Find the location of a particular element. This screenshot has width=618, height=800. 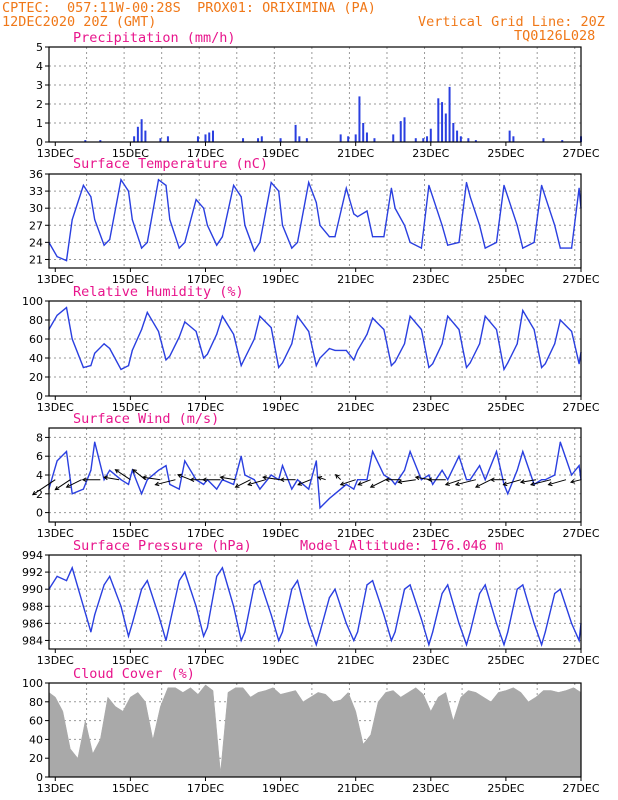

temp-ytick-label: 27 is located at coordinates (36, 225).